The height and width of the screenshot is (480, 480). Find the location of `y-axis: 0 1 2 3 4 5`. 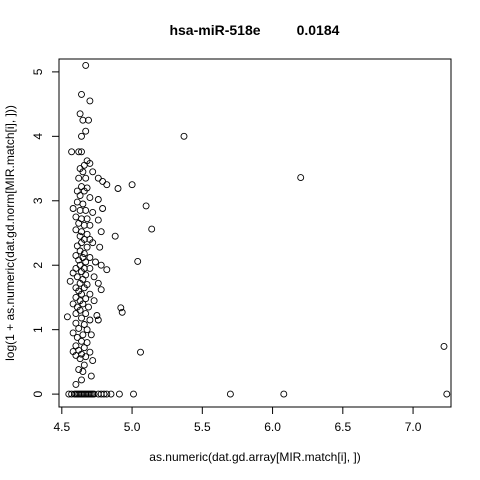

y-axis: 0 1 2 3 4 5 is located at coordinates (45, 232).